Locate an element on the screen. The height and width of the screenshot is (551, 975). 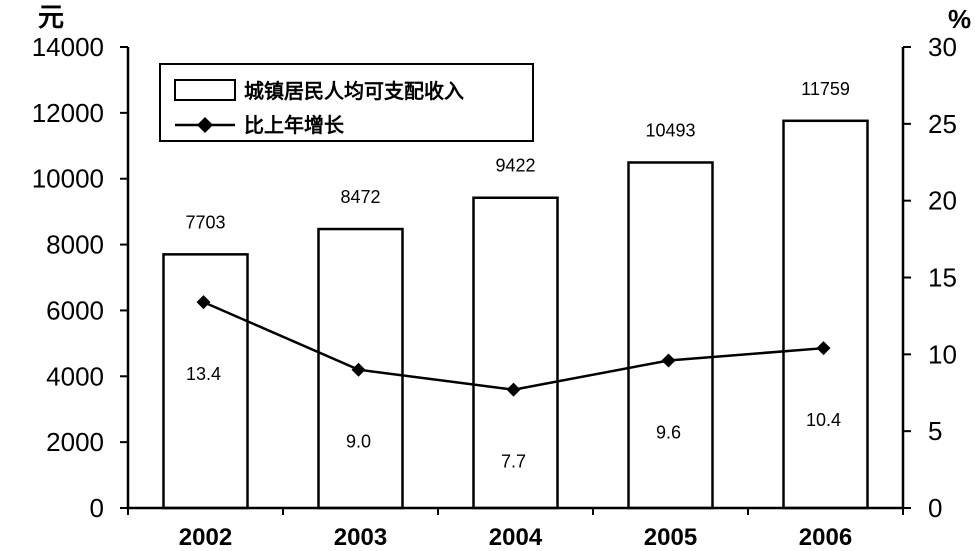
left-tick-label: 6000 is located at coordinates (75, 310).